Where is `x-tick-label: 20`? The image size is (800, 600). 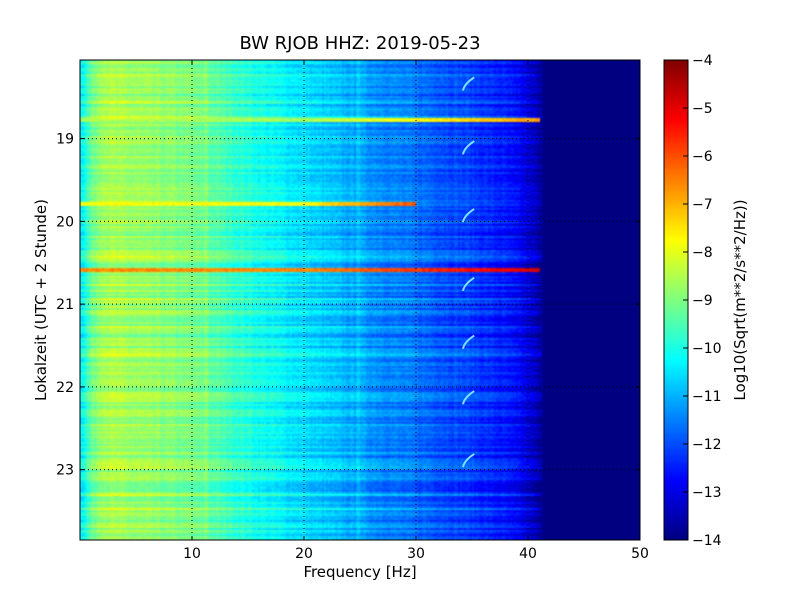
x-tick-label: 20 is located at coordinates (304, 554).